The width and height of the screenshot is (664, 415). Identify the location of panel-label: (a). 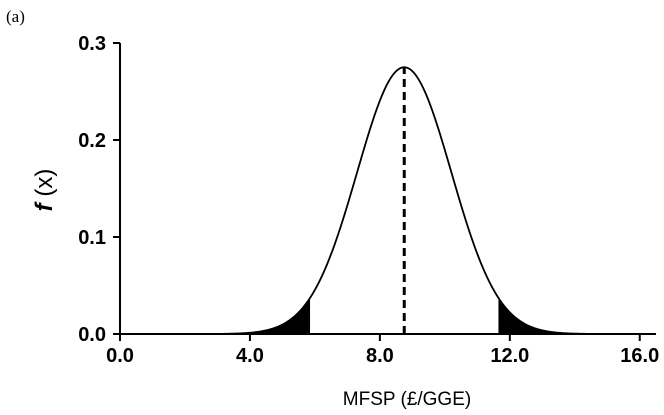
(15, 16).